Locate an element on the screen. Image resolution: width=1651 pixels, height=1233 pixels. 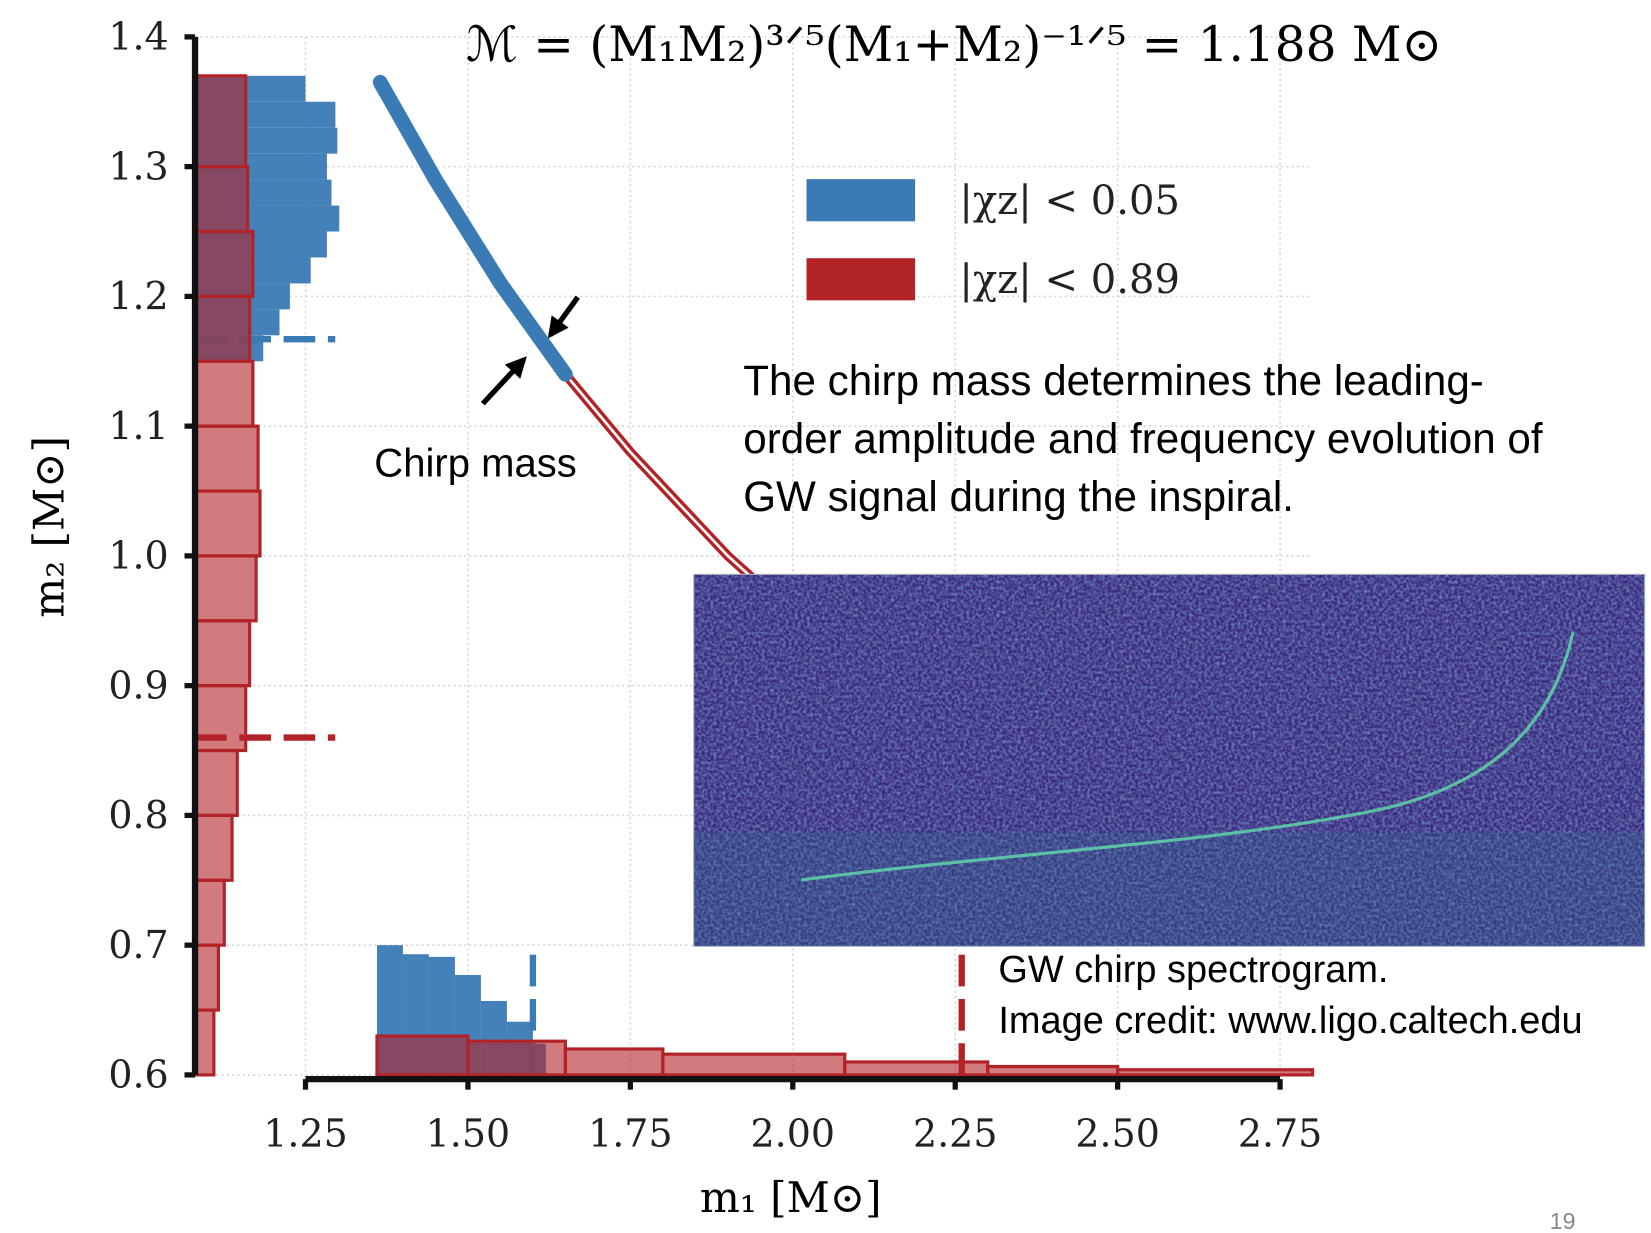
x-tick-label: 1.25 is located at coordinates (305, 1134).